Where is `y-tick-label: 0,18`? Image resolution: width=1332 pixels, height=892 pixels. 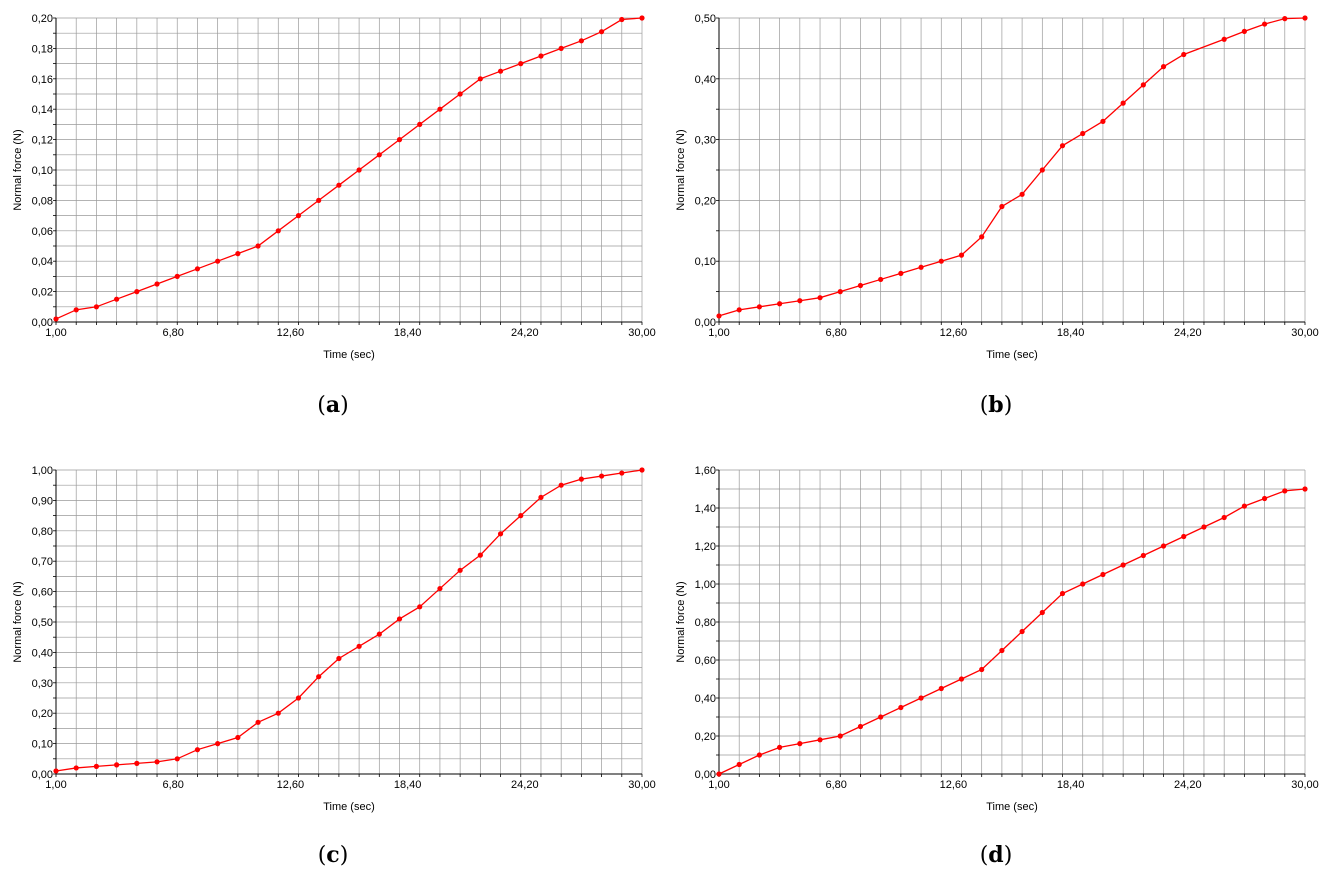 y-tick-label: 0,18 is located at coordinates (42, 49).